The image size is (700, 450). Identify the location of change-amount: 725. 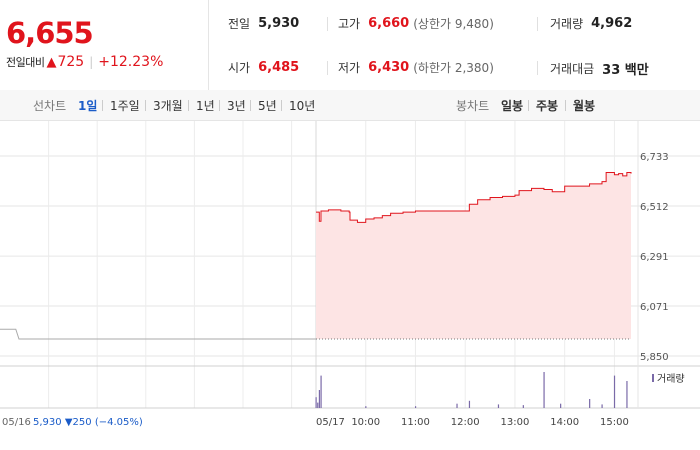
(71, 62).